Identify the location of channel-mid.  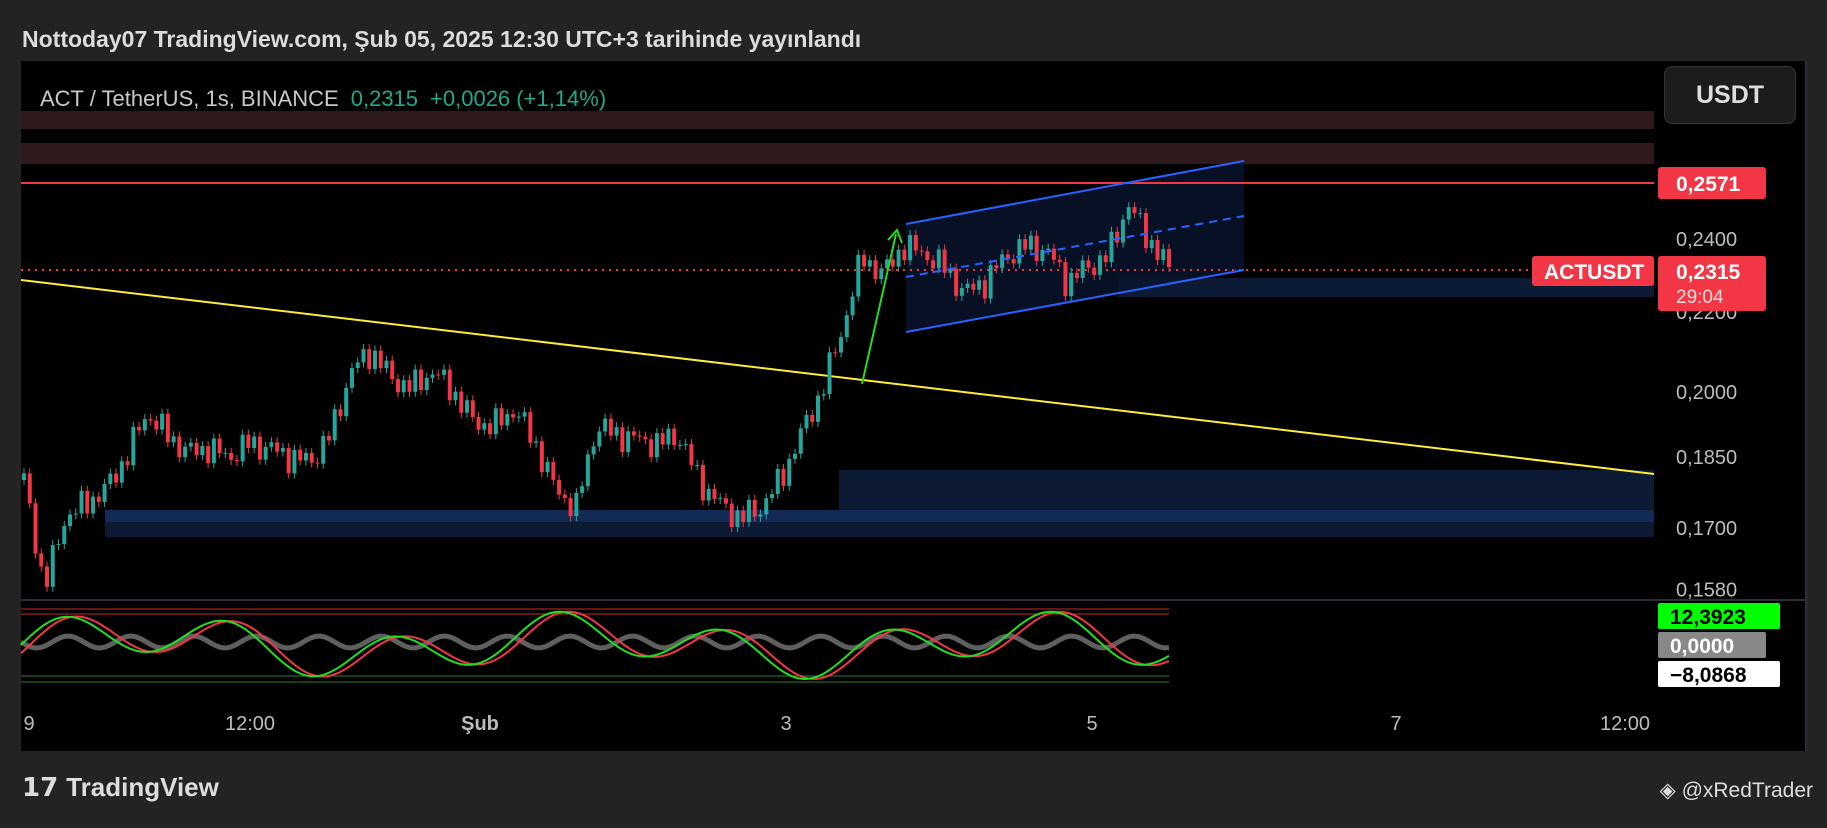
(1075, 246).